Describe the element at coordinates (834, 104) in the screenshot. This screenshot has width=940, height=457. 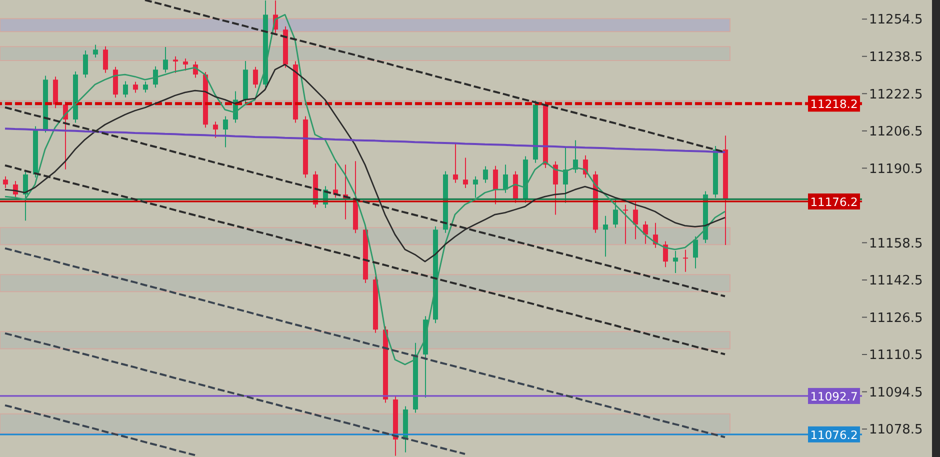
I see `ref-line-label: 11218.2` at that location.